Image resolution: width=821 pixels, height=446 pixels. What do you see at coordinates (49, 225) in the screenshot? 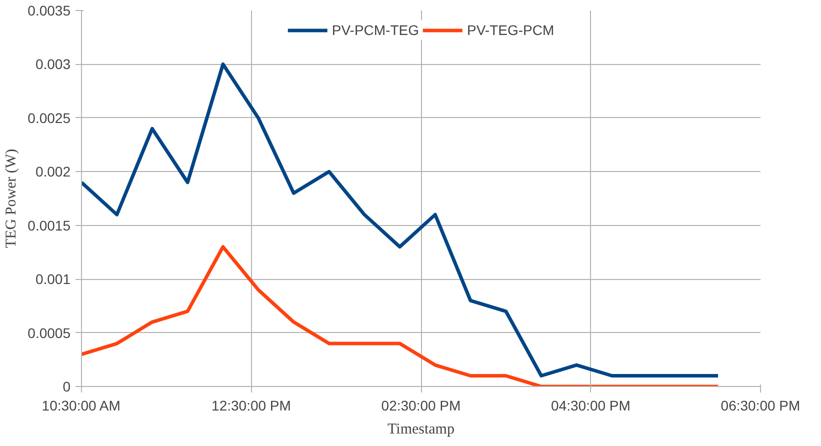
I see `y-tick-label: 0.0015` at bounding box center [49, 225].